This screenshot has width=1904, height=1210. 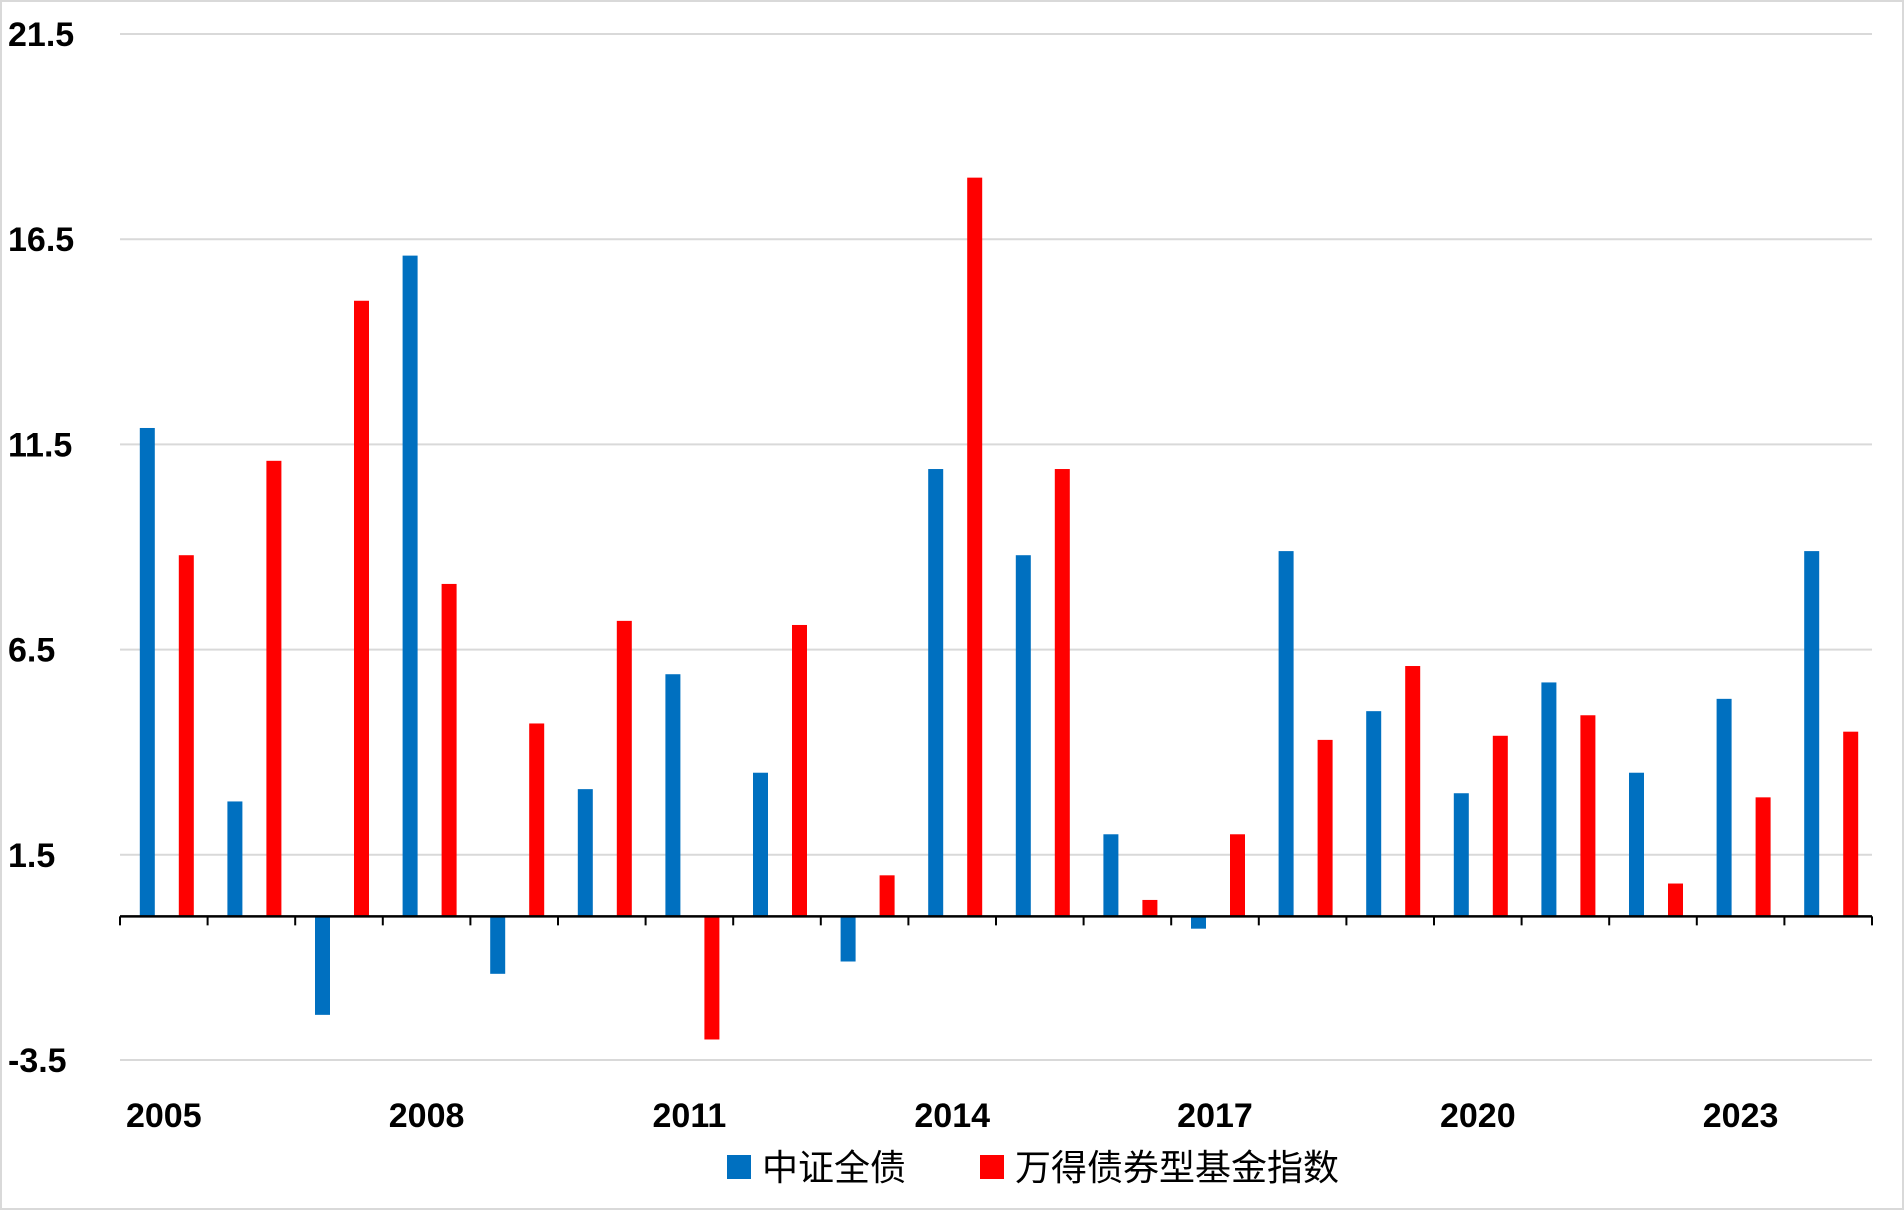 What do you see at coordinates (936, 693) in the screenshot?
I see `bar-series-1-2014` at bounding box center [936, 693].